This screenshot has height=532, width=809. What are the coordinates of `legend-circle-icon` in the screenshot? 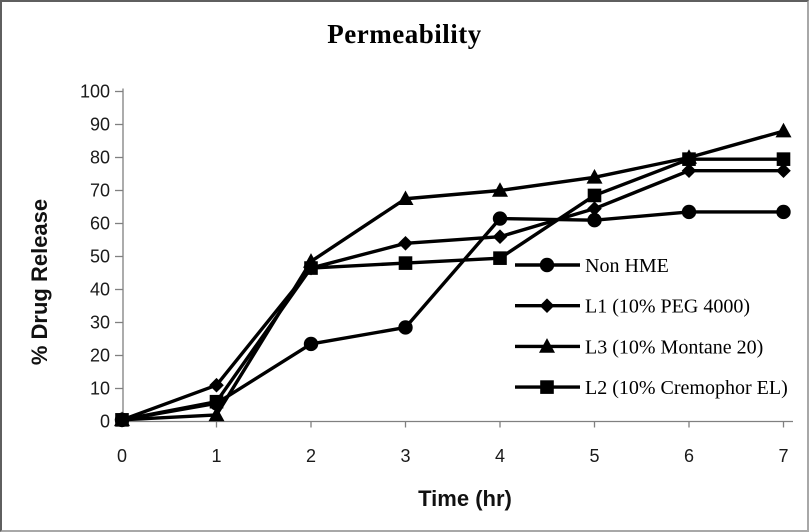 It's located at (547, 265).